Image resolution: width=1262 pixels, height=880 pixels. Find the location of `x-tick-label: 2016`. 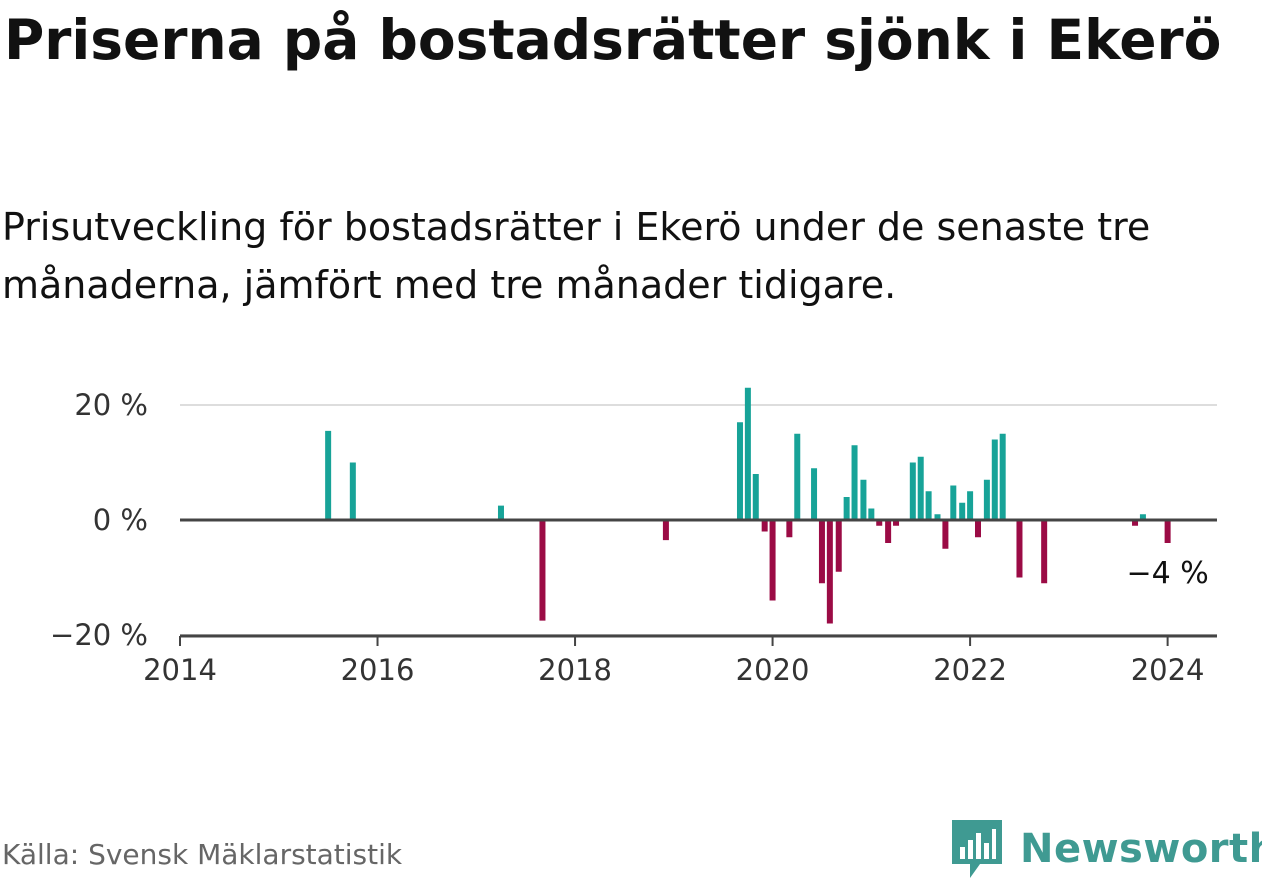

x-tick-label: 2016 is located at coordinates (378, 670).